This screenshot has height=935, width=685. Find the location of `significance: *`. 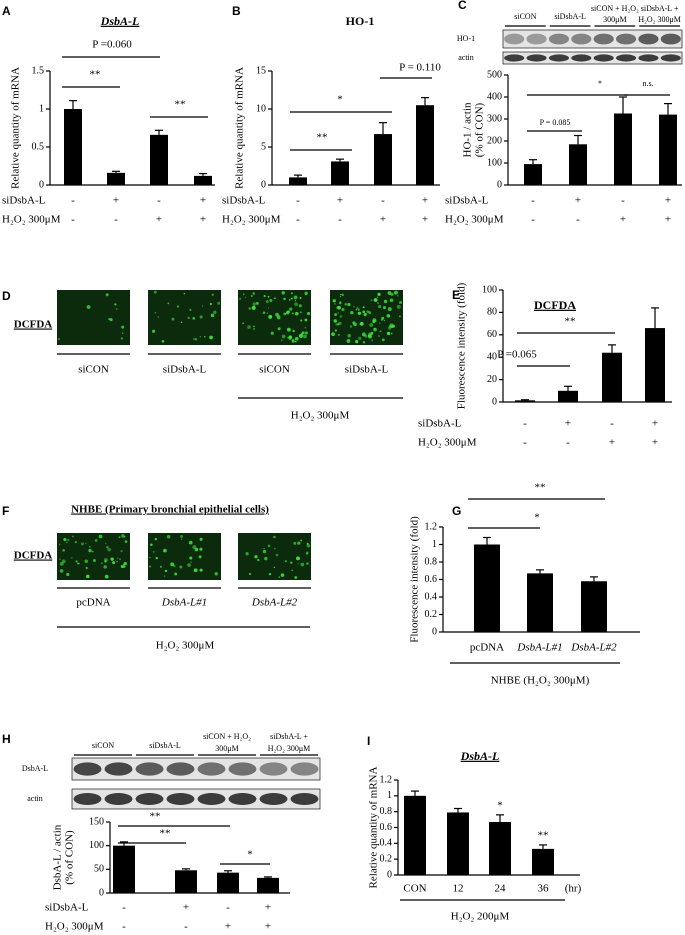

significance: * is located at coordinates (600, 83).